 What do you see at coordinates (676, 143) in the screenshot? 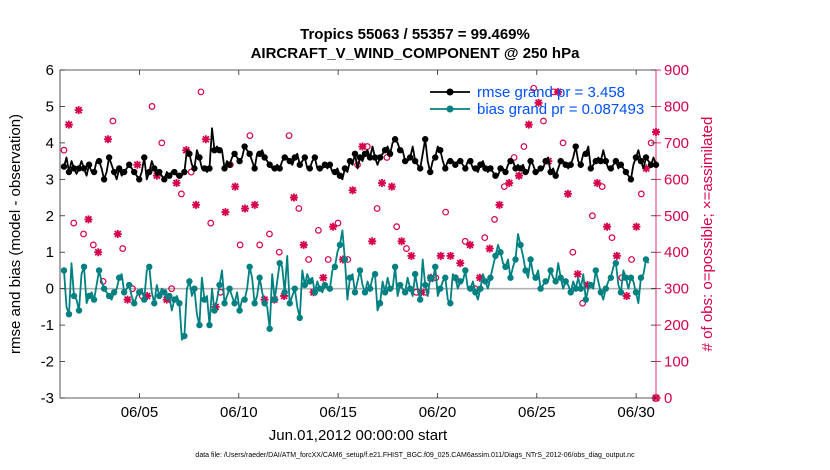
I see `y-right-tick-label: 700` at bounding box center [676, 143].